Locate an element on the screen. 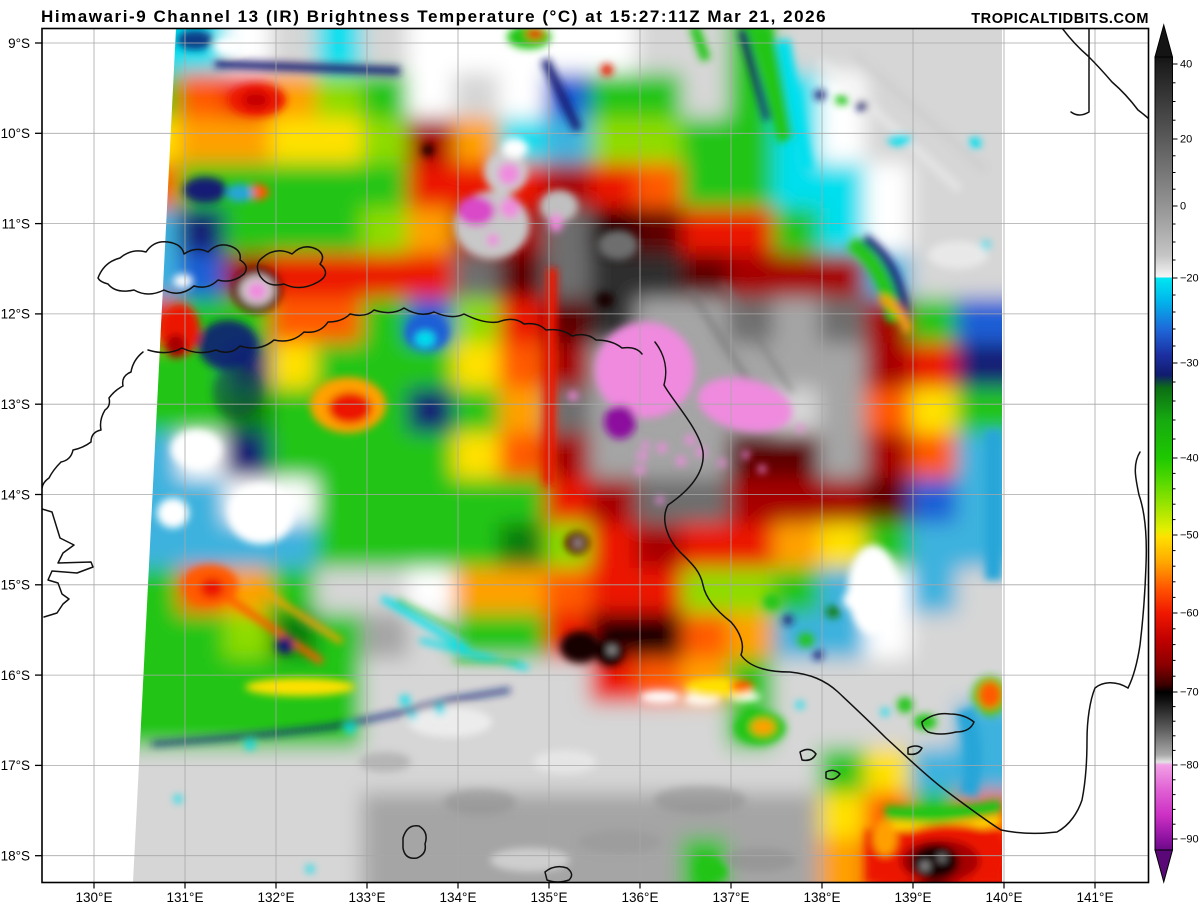  svg-text: −50 is located at coordinates (1189, 536).